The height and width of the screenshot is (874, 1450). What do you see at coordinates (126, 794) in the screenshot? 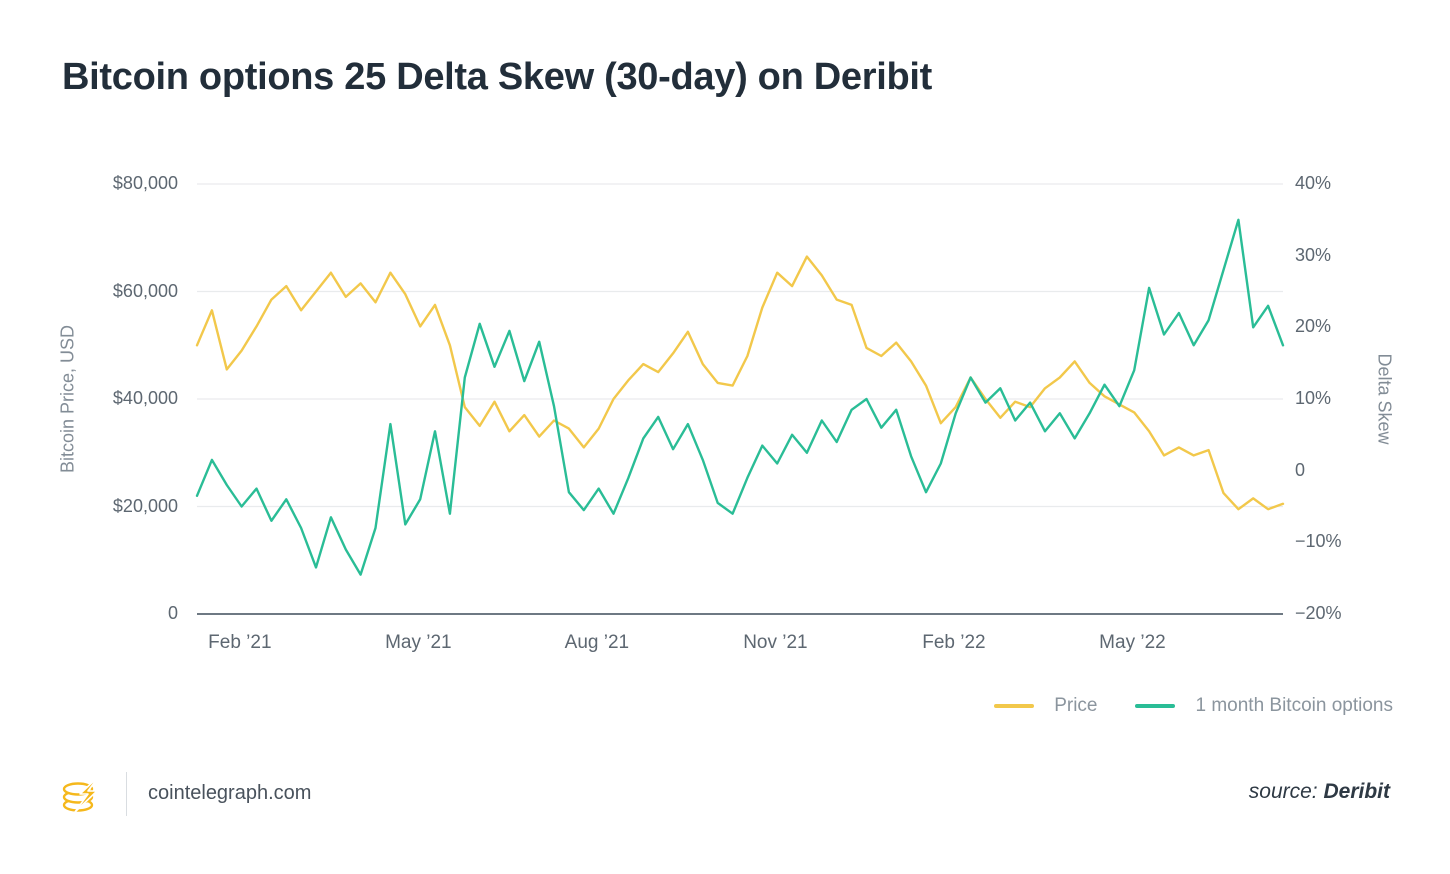
I see `footer-divider` at bounding box center [126, 794].